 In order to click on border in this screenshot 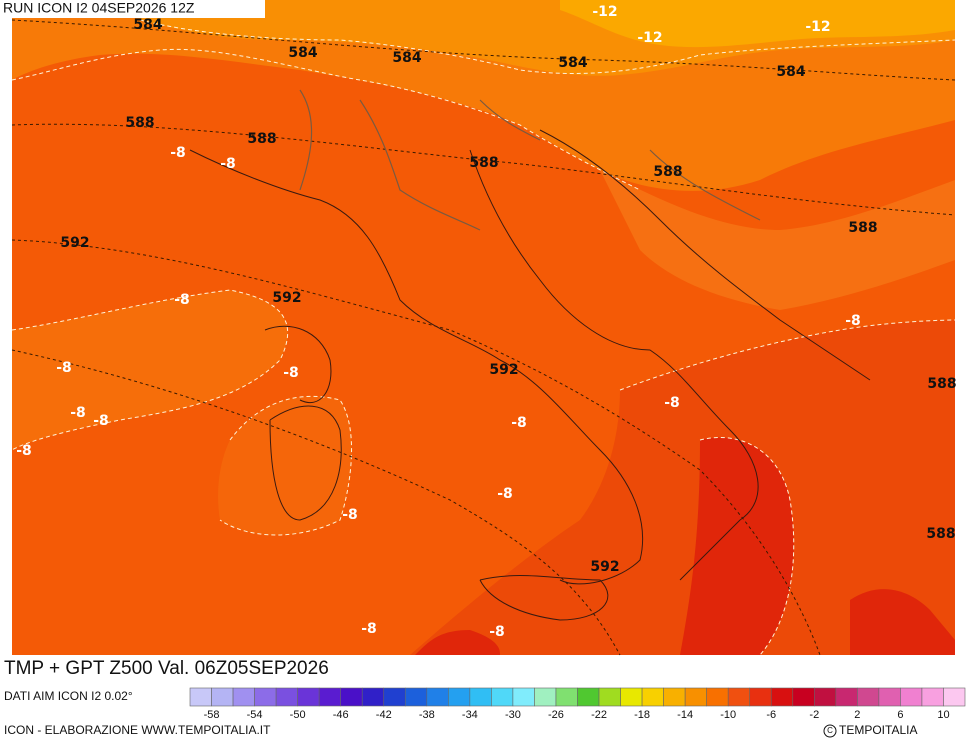, I will do `click(530, 160)`.